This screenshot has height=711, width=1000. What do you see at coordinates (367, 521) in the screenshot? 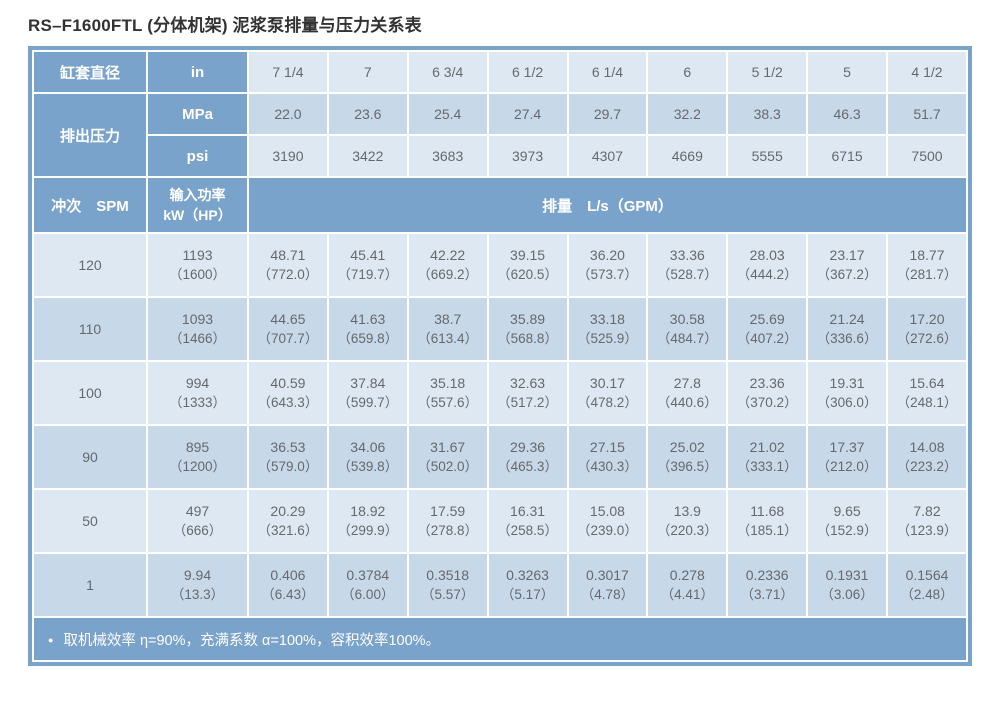
I see `flow-cell: 18.92 （299.9）` at bounding box center [367, 521].